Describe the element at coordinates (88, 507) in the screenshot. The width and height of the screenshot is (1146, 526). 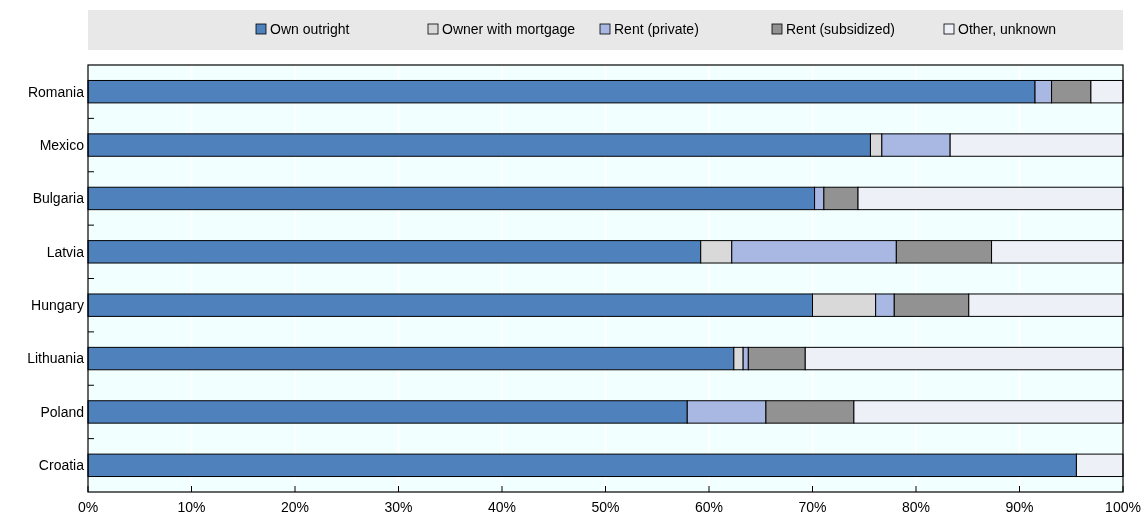
I see `x-tick-label: 0%` at that location.